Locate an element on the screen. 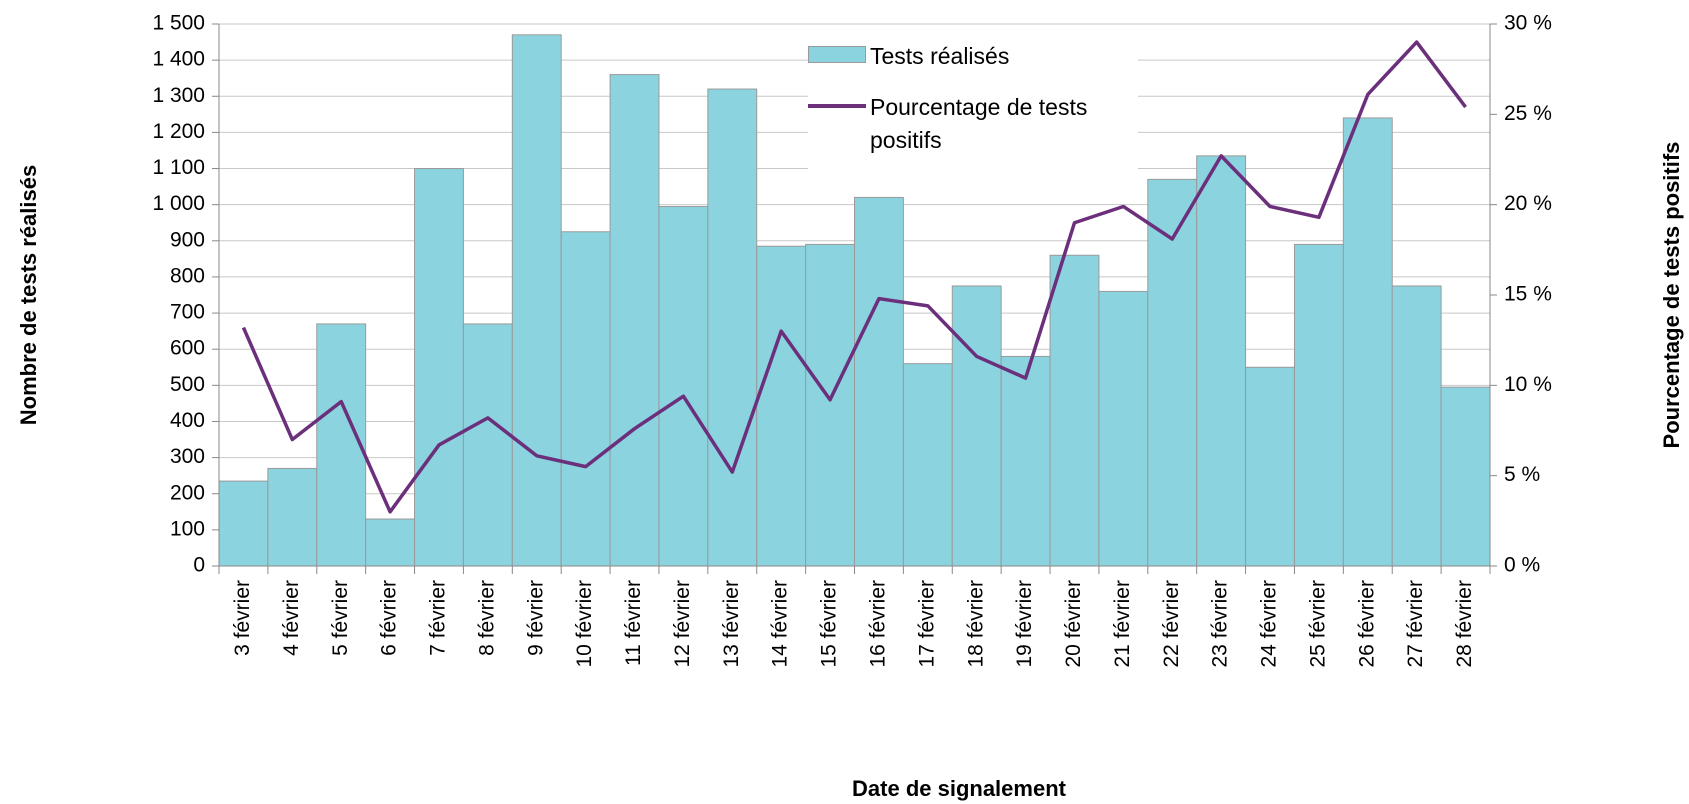  y-tick-label: 0 is located at coordinates (199, 565).